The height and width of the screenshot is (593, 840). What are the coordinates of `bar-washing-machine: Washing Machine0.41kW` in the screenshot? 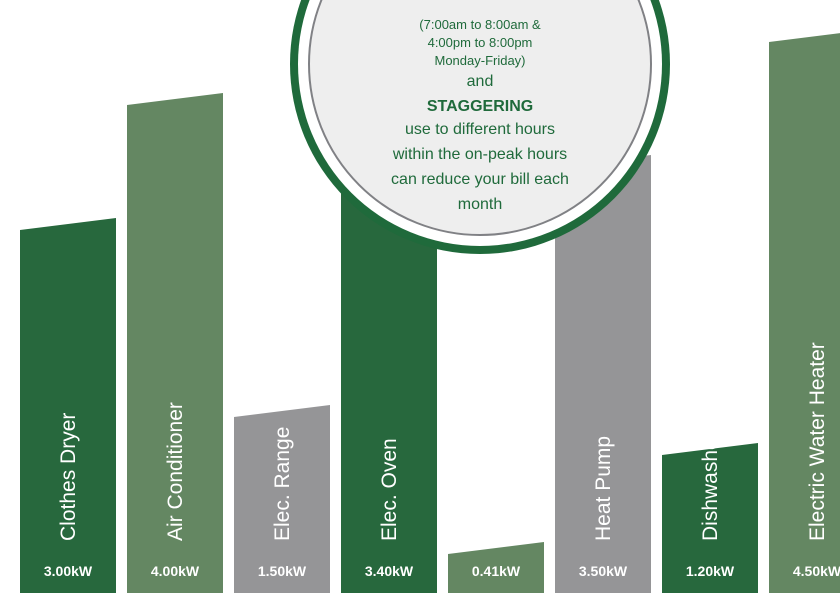 It's located at (496, 567).